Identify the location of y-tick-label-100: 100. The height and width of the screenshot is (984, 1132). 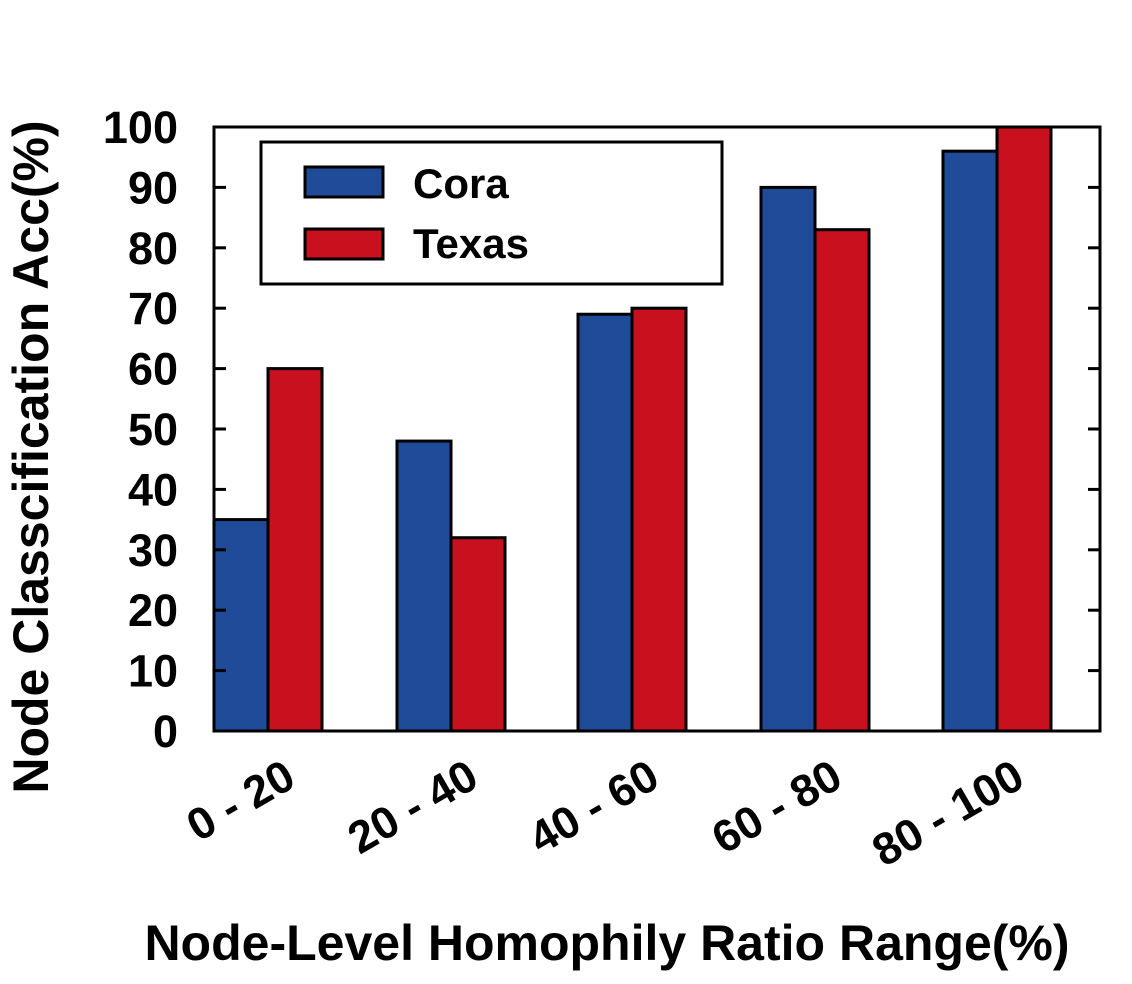
(140, 127).